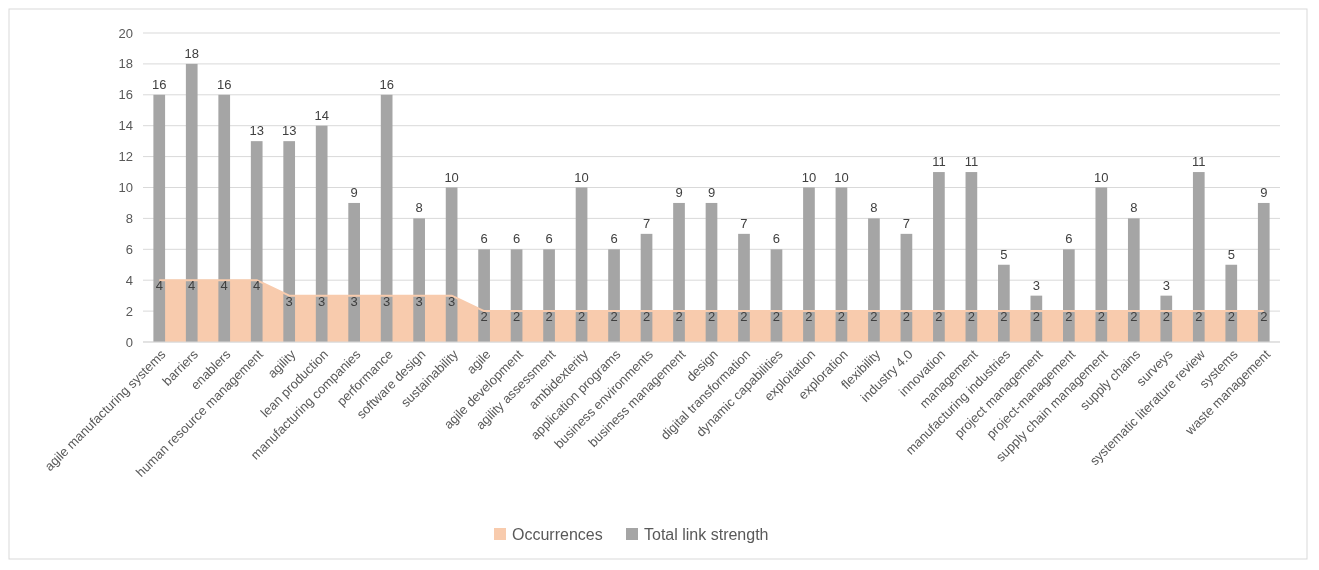 This screenshot has height=570, width=1319. I want to click on y-tick-label: 8, so click(129, 218).